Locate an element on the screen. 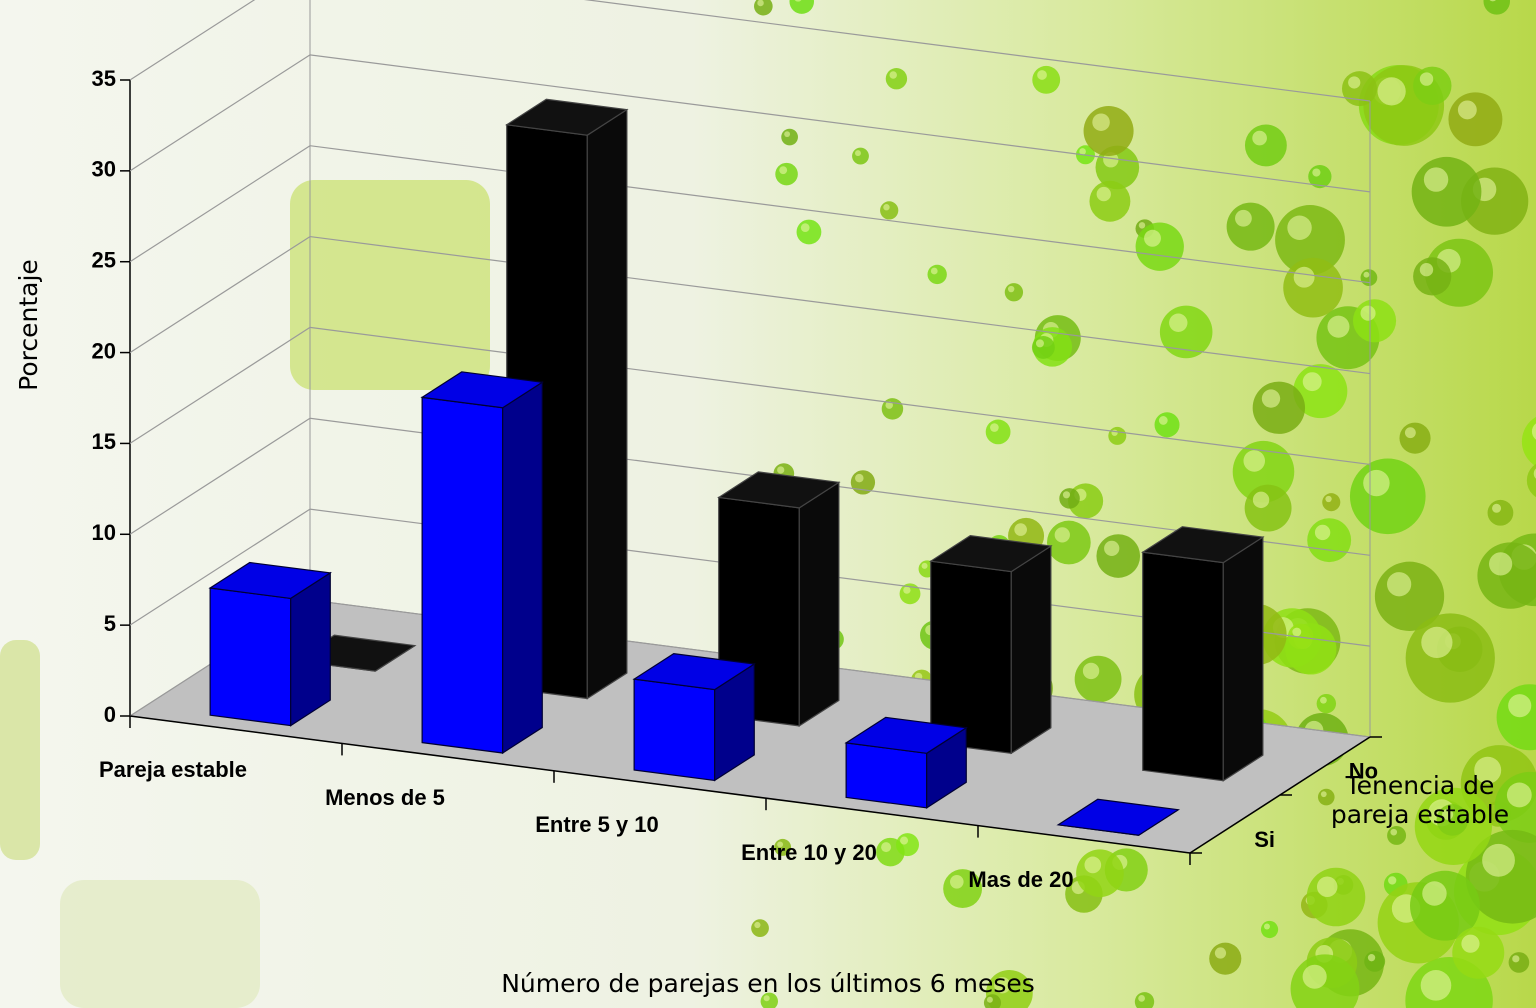  y-axis-title: Porcentaje is located at coordinates (28, 325).